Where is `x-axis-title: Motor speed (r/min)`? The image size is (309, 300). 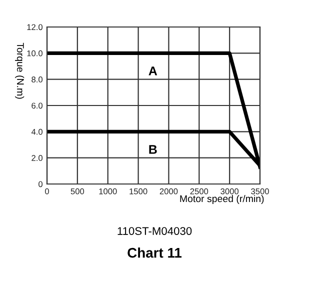
x-axis-title: Motor speed (r/min) is located at coordinates (222, 199).